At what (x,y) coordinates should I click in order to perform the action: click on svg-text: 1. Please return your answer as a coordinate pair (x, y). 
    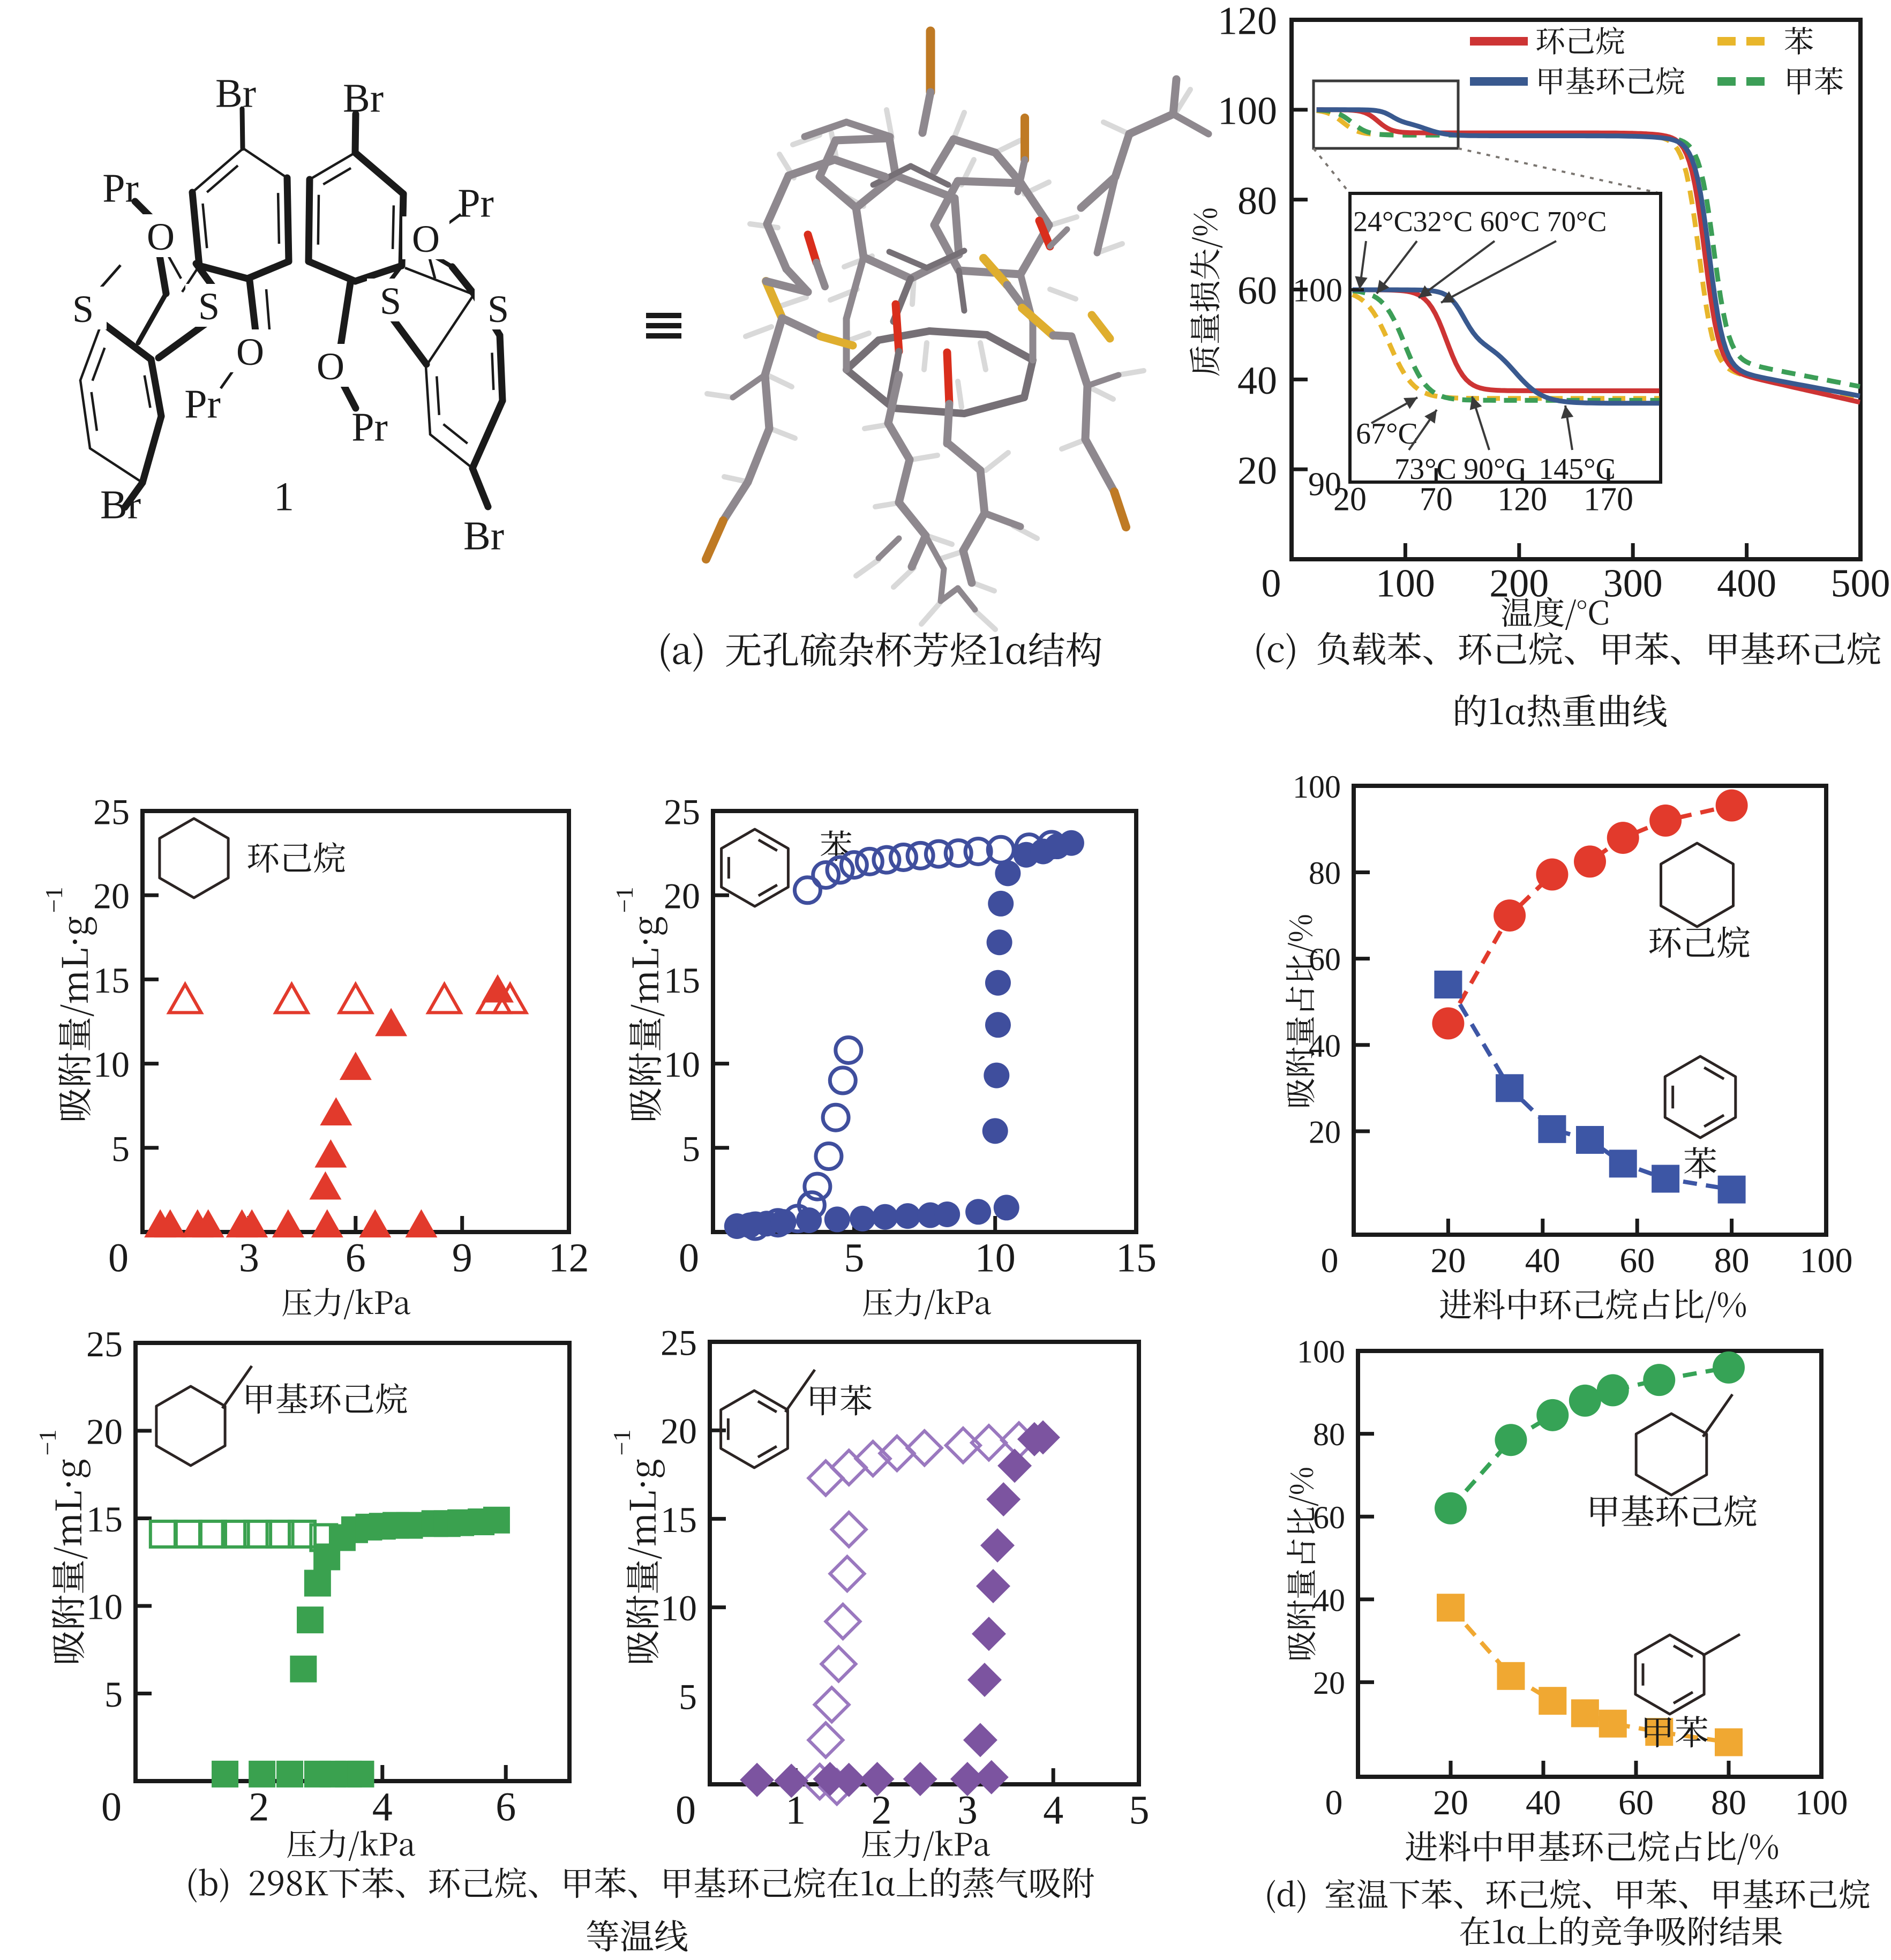
    Looking at the image, I should click on (284, 496).